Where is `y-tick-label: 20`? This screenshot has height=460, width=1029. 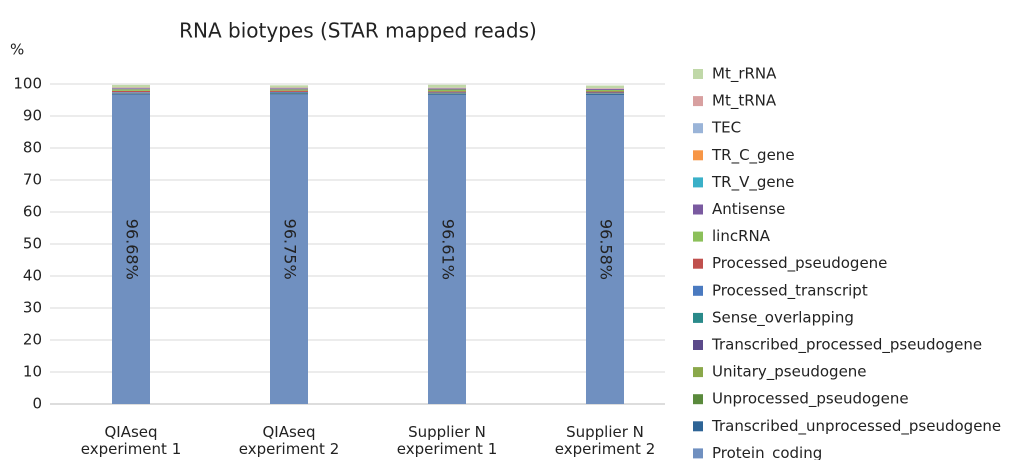
y-tick-label: 20 is located at coordinates (32, 340).